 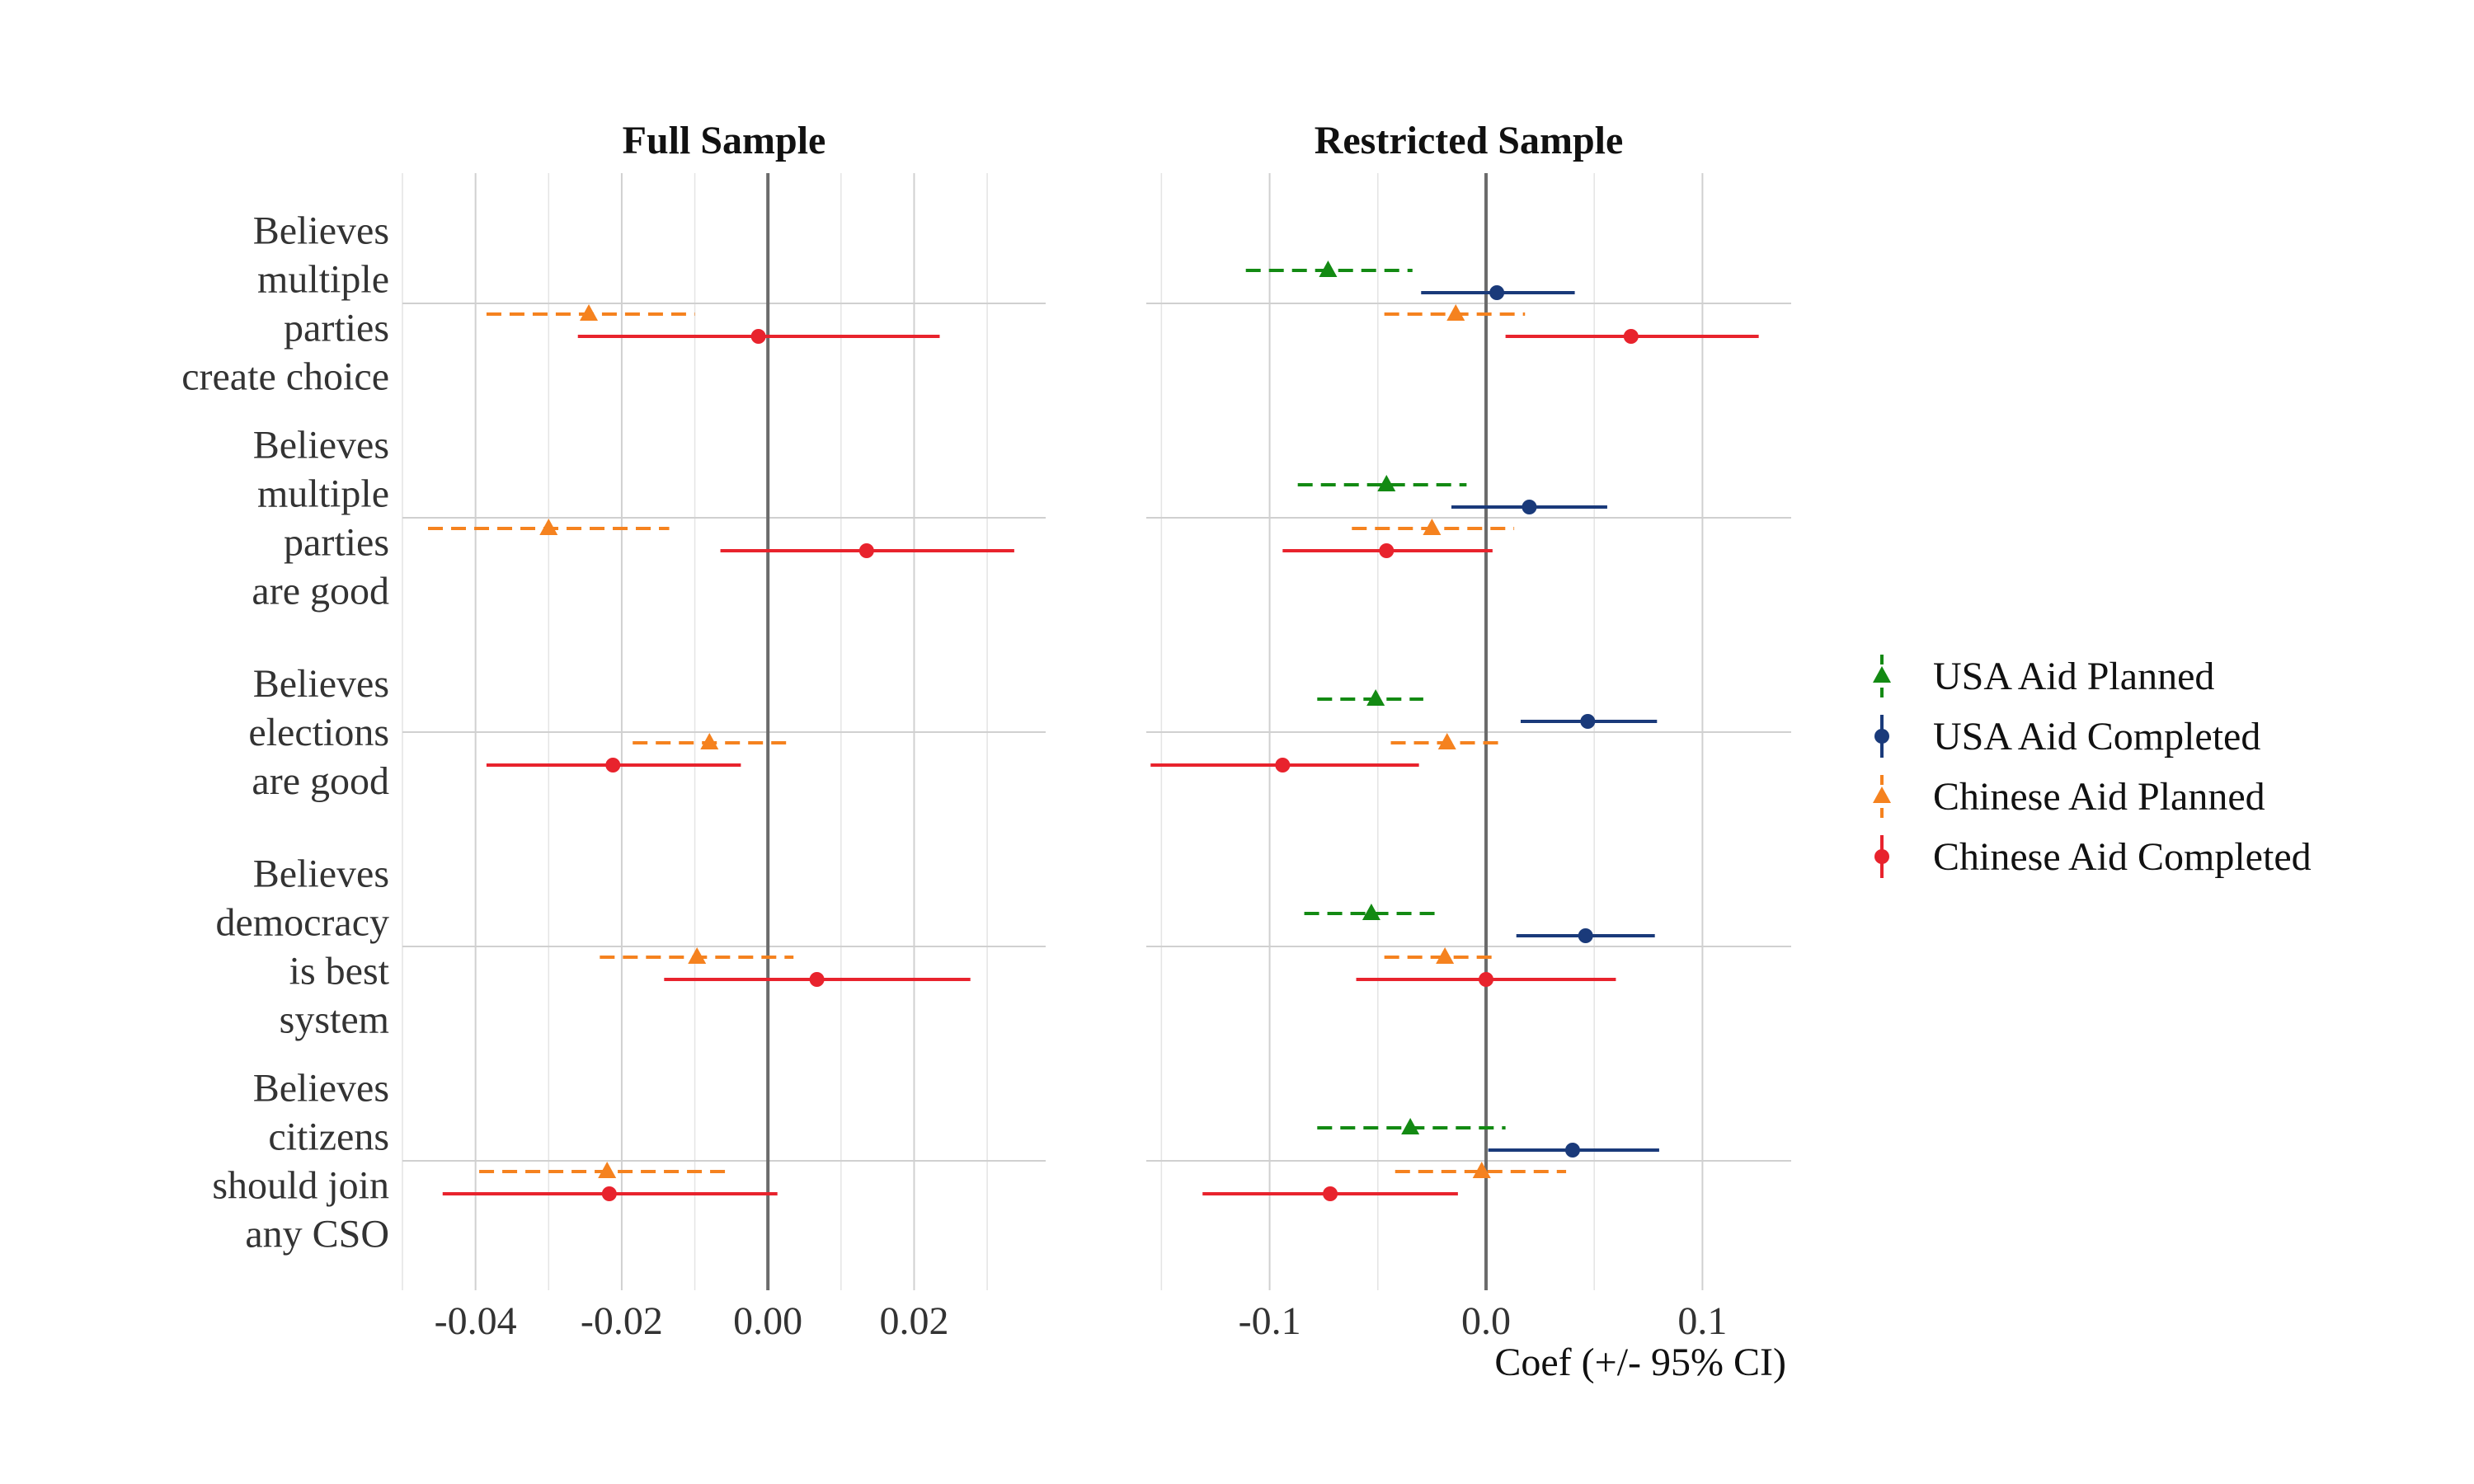 I want to click on category-label: Believes elections are good, so click(x=318, y=732).